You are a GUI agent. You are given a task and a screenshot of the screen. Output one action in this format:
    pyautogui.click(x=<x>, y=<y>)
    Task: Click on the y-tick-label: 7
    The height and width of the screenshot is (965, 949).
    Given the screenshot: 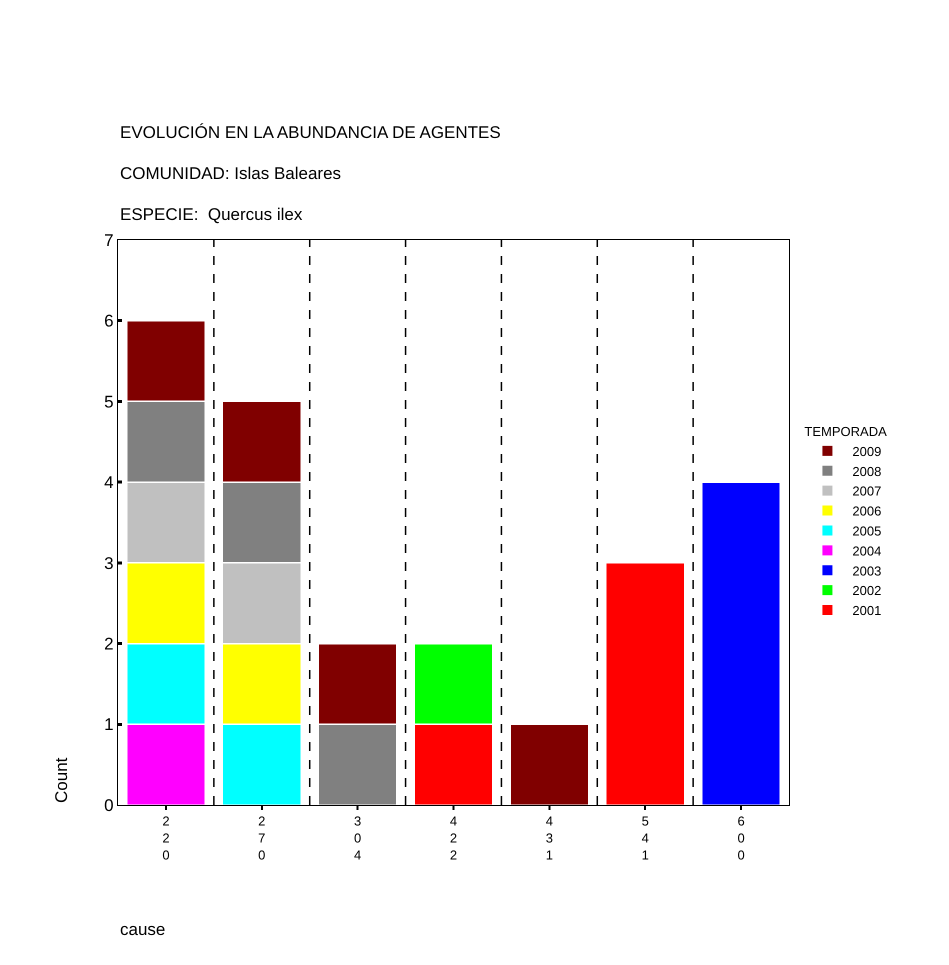 What is the action you would take?
    pyautogui.click(x=109, y=240)
    